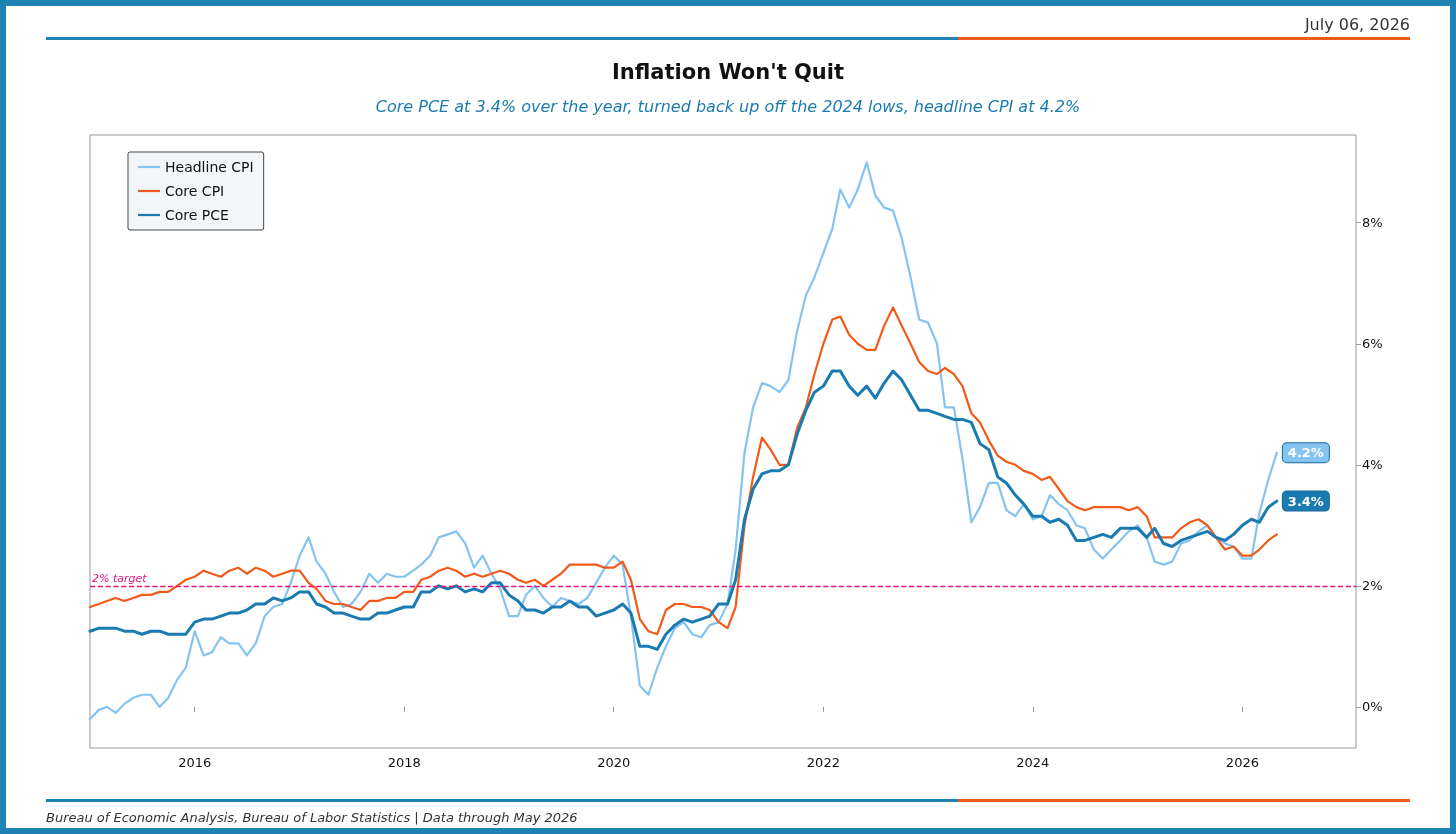  What do you see at coordinates (120, 578) in the screenshot?
I see `ref-line-label: 2% target` at bounding box center [120, 578].